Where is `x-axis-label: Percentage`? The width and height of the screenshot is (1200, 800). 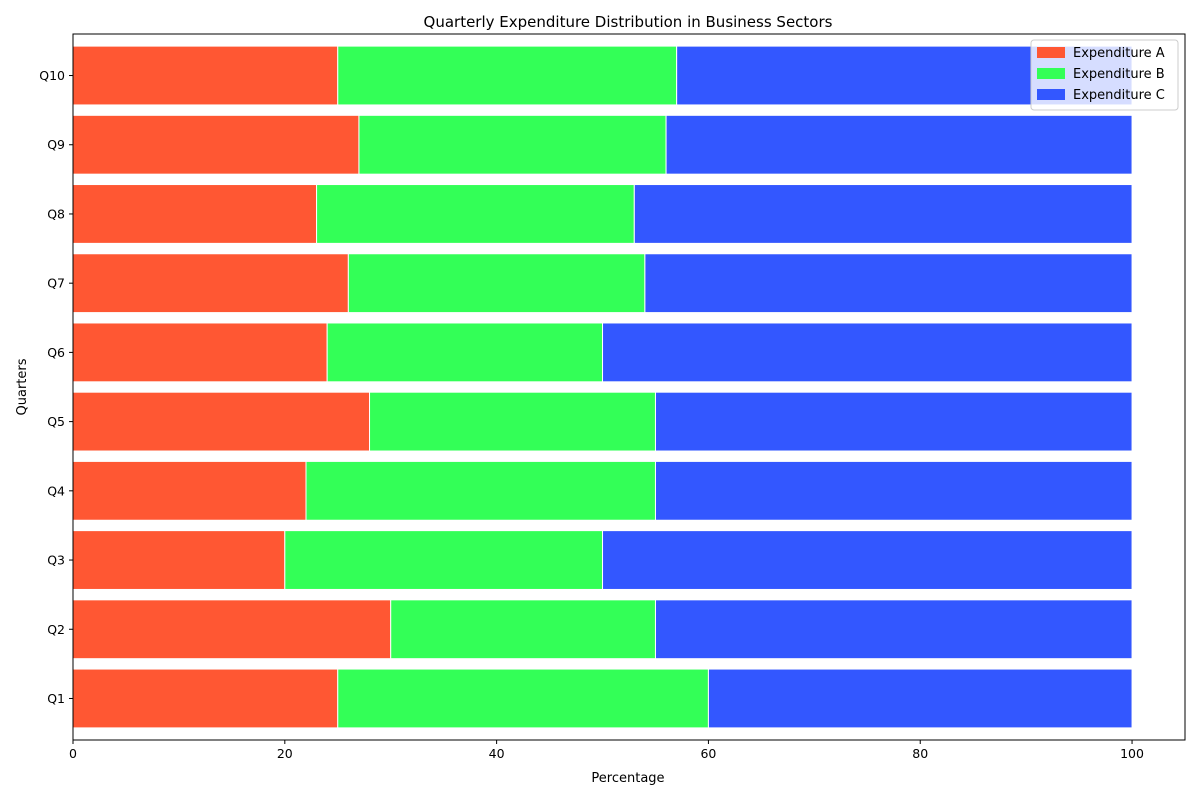 x-axis-label: Percentage is located at coordinates (627, 778).